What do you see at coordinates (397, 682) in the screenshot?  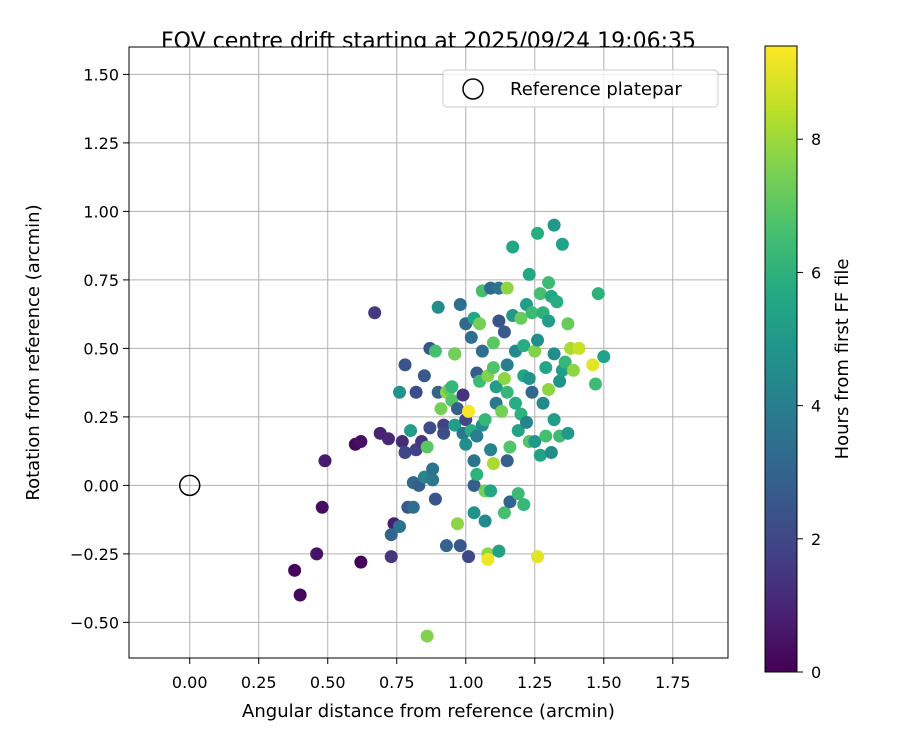 I see `x-tick-label: 0.75` at bounding box center [397, 682].